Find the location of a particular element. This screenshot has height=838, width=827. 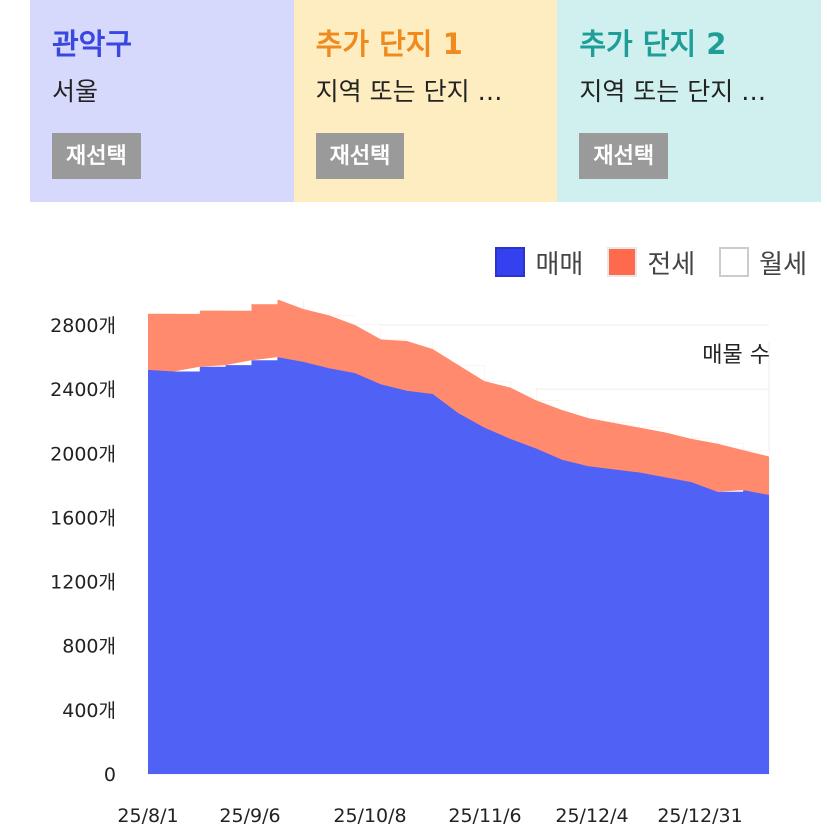

chart-legend: 매매 전세 월세 is located at coordinates (639, 262).